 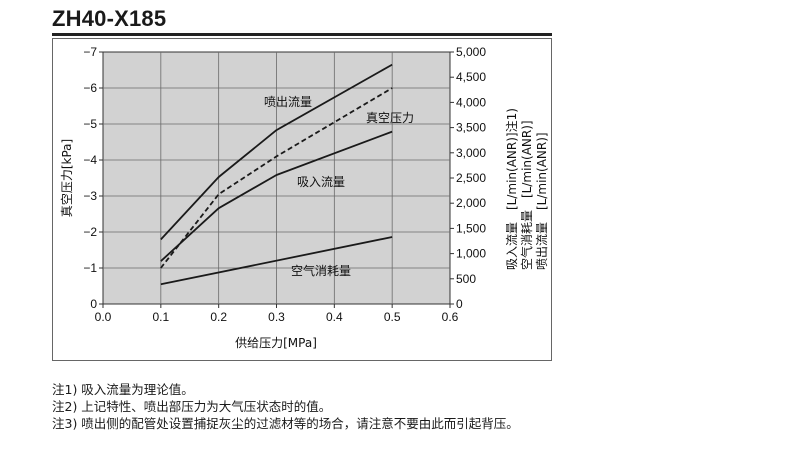 I want to click on x-tick-label: 0.3, so click(x=276, y=317).